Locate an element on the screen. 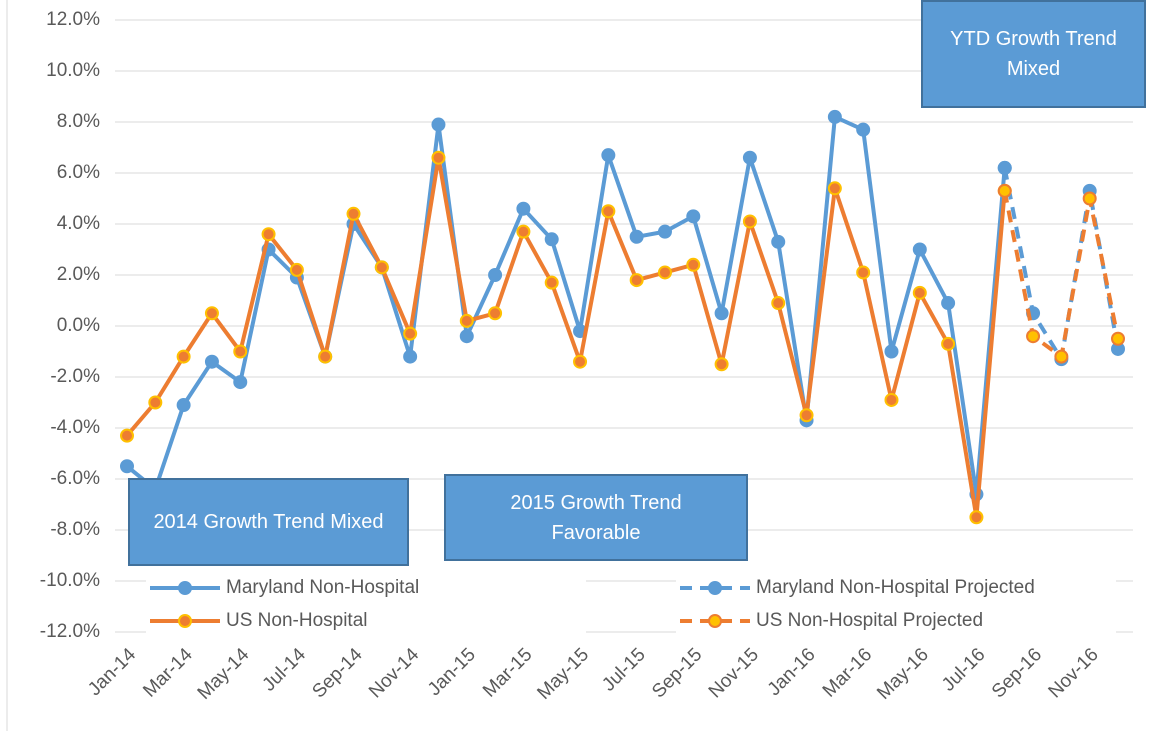  y-tick-label: -10.0% is located at coordinates (70, 580).